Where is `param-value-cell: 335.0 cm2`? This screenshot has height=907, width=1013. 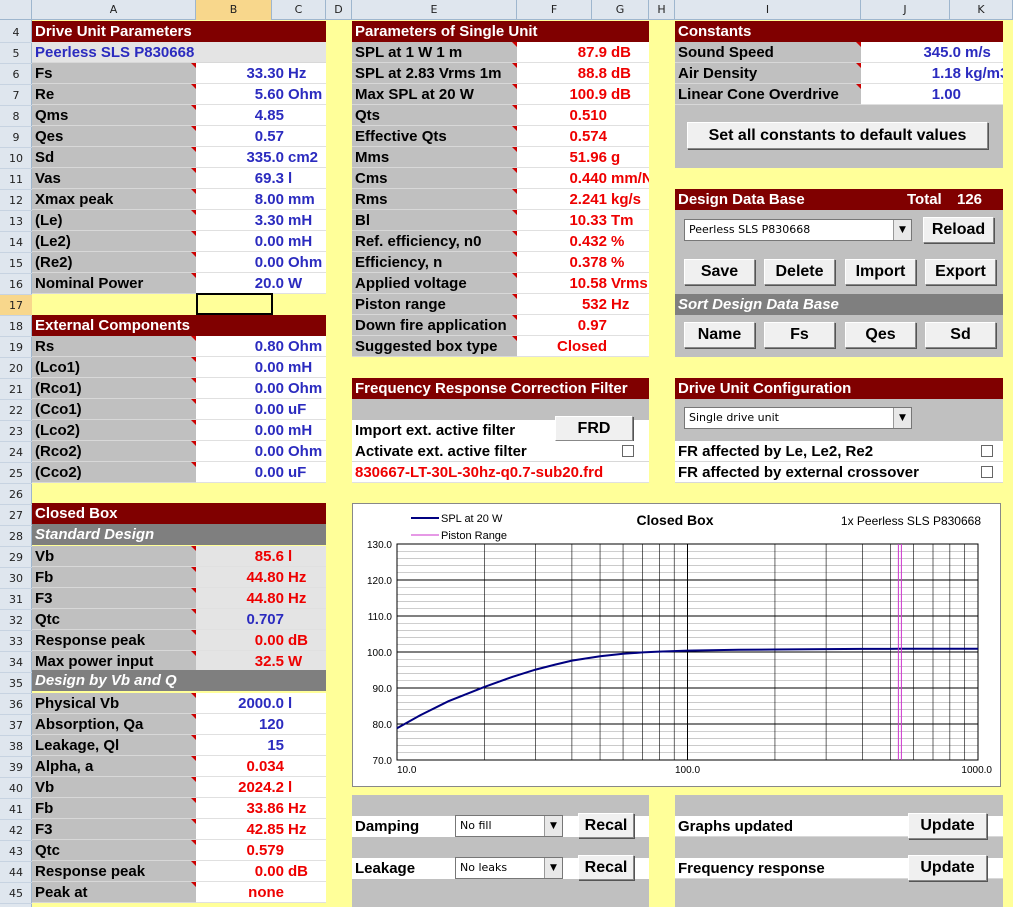 param-value-cell: 335.0 cm2 is located at coordinates (261, 157).